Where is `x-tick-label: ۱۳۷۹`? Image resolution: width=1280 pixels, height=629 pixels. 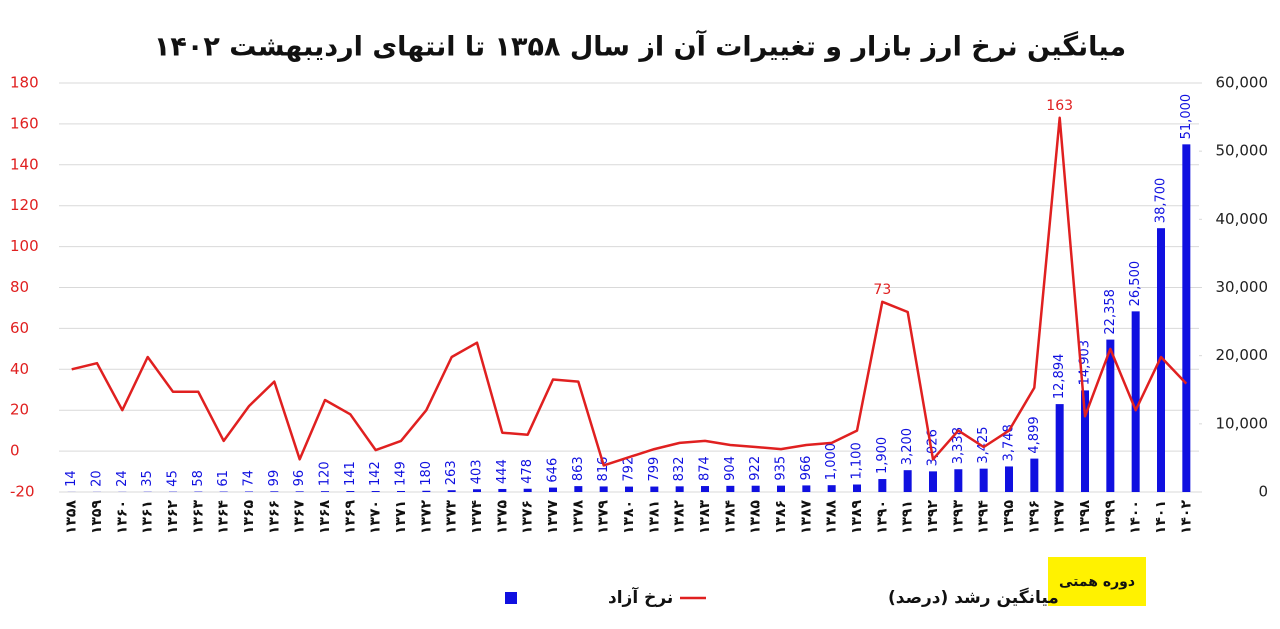 x-tick-label: ۱۳۷۹ is located at coordinates (604, 517).